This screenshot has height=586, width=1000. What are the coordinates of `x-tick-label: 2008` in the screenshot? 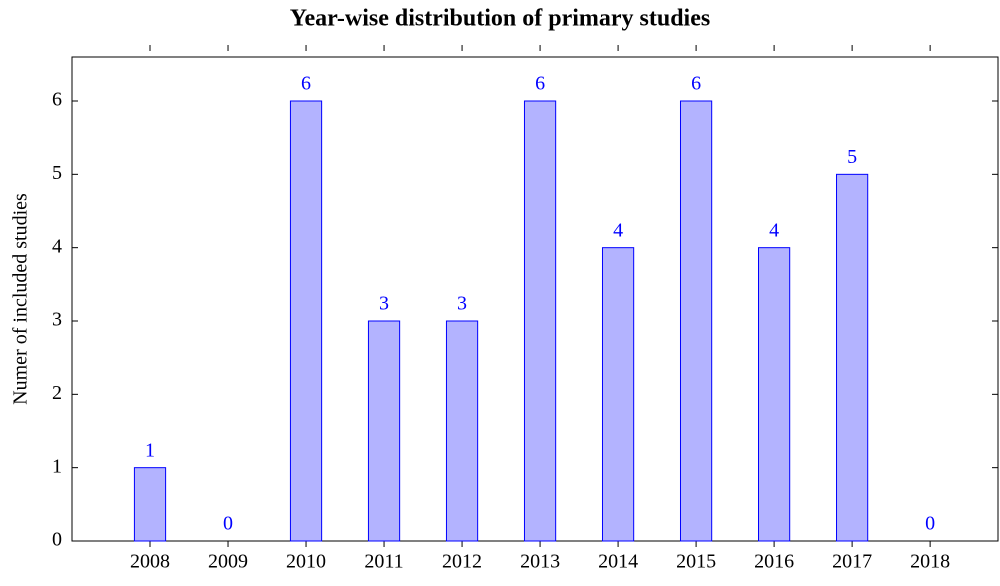 It's located at (150, 562).